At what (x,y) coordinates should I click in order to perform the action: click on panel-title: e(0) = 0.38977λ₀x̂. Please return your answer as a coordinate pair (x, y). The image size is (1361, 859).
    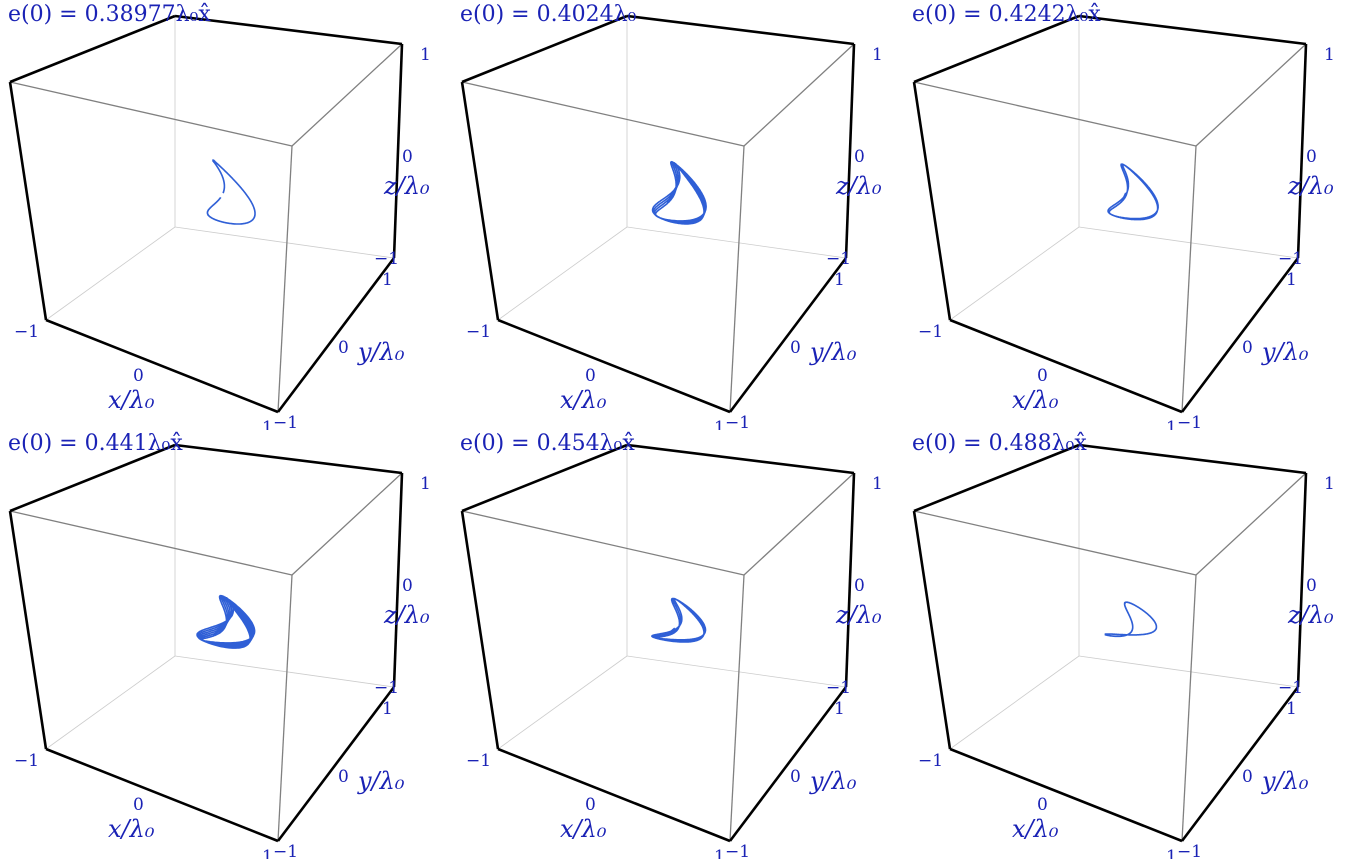
    Looking at the image, I should click on (109, 14).